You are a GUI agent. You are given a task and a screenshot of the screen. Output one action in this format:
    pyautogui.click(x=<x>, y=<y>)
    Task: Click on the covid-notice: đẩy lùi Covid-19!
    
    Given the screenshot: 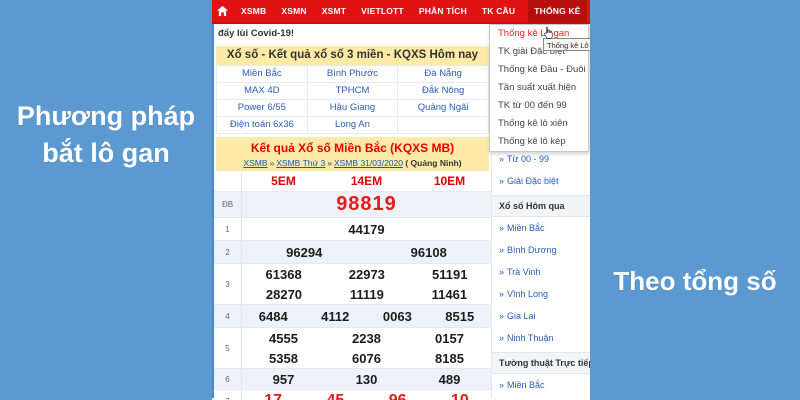 What is the action you would take?
    pyautogui.click(x=352, y=34)
    